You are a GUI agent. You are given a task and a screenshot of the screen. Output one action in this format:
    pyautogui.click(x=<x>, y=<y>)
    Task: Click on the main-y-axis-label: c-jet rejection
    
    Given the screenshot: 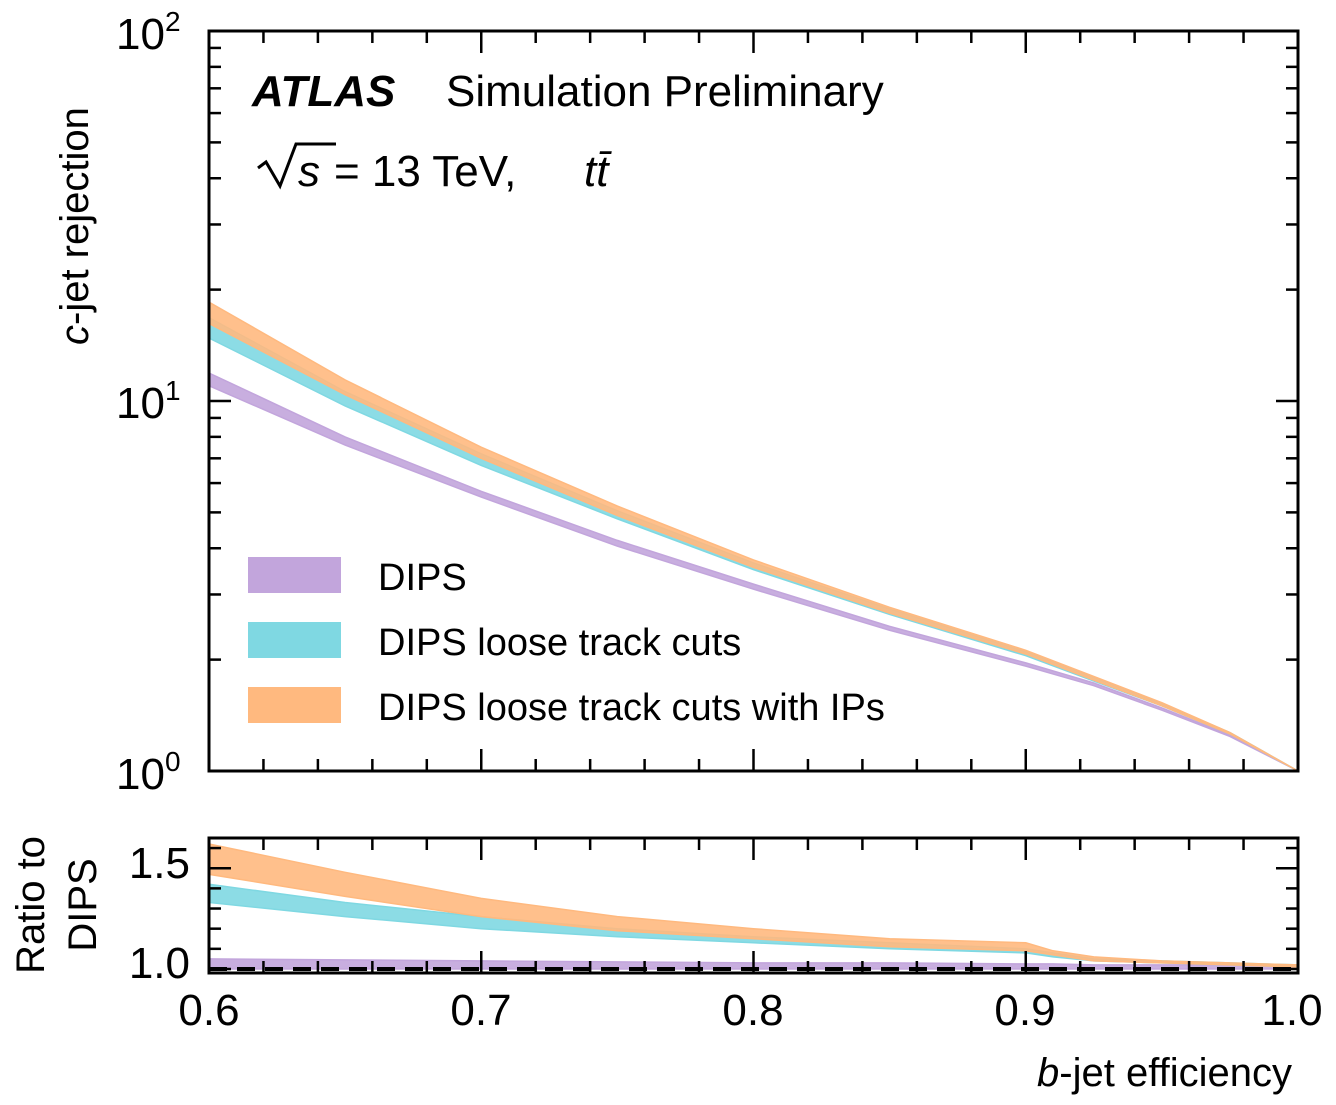 What is the action you would take?
    pyautogui.click(x=75, y=226)
    